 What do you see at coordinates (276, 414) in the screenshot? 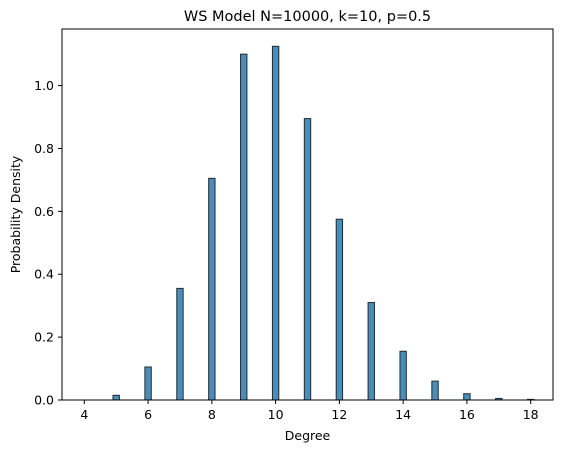
I see `x-tick-label: 10` at bounding box center [276, 414].